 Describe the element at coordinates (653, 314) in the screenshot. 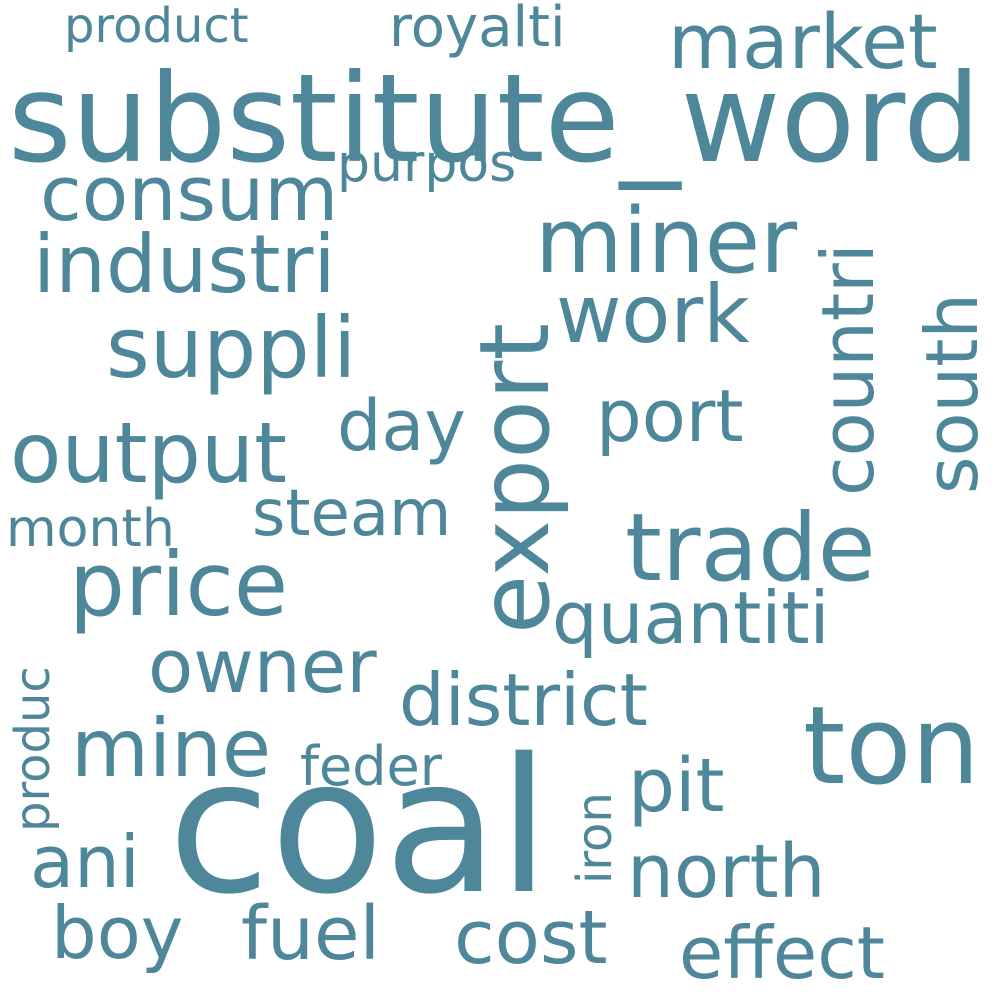

I see `word-work: work` at that location.